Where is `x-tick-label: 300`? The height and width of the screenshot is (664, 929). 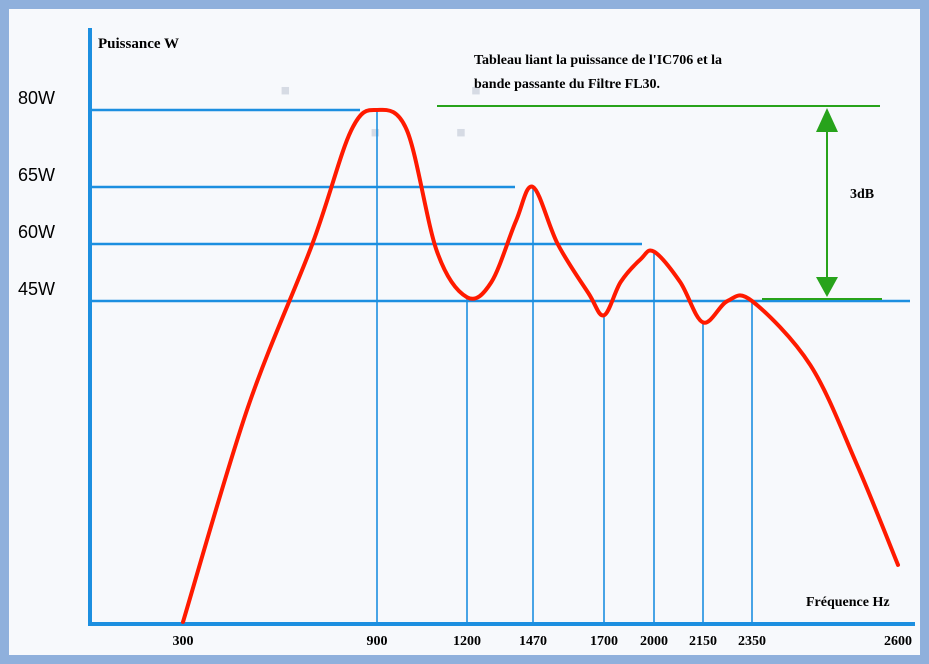 x-tick-label: 300 is located at coordinates (183, 641).